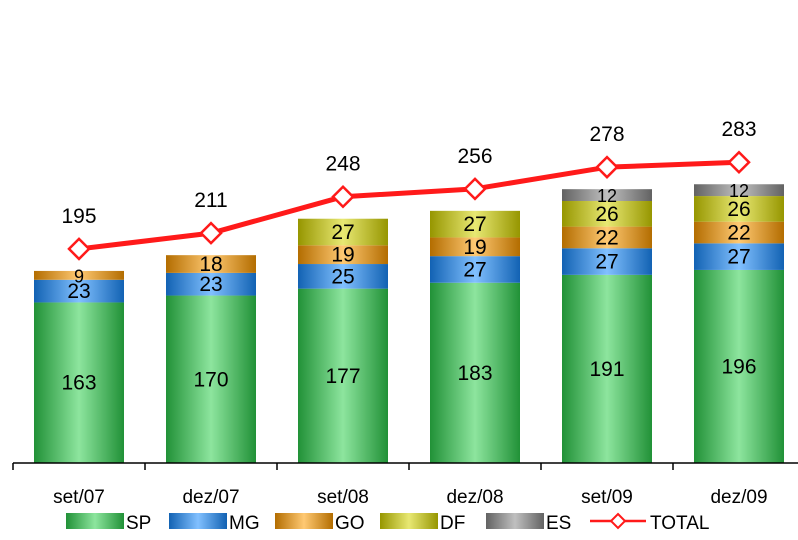  Describe the element at coordinates (210, 200) in the screenshot. I see `total-label-2: 211` at that location.